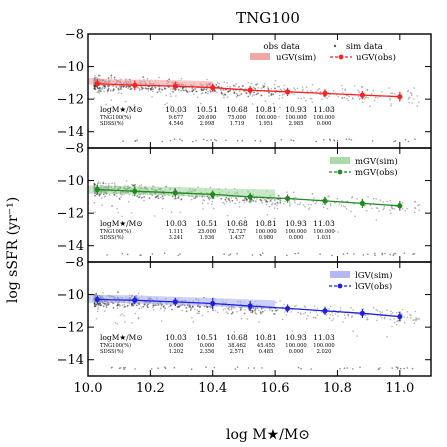  I want to click on y-tick-label: −12, so click(70, 328).